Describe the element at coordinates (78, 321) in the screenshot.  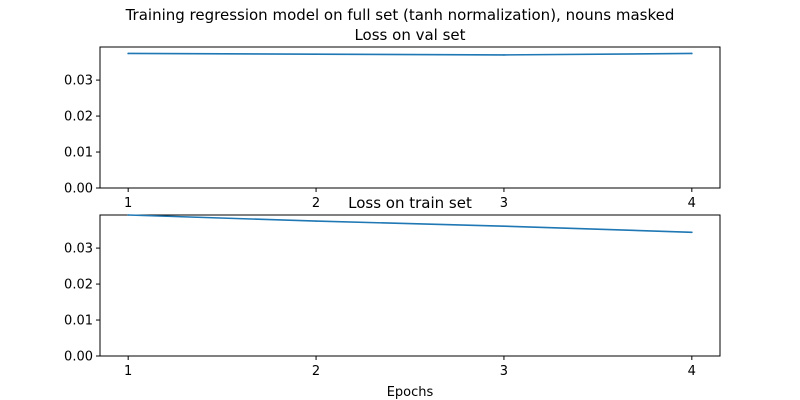
I see `train-loss-ytick-label: 0.01` at that location.